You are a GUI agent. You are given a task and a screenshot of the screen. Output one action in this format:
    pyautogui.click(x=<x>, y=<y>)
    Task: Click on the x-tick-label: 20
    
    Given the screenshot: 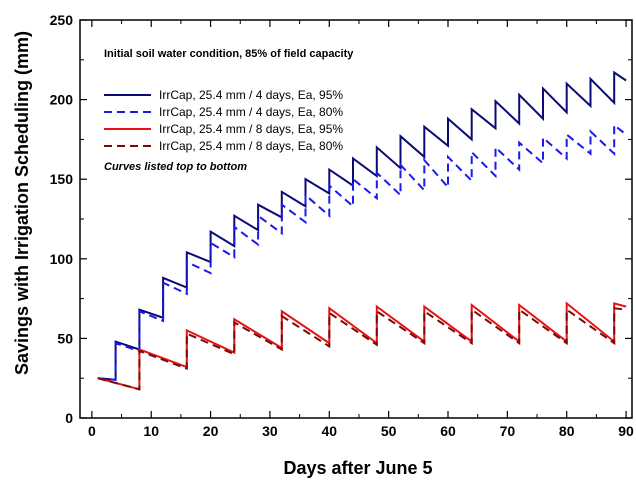 What is the action you would take?
    pyautogui.click(x=211, y=431)
    